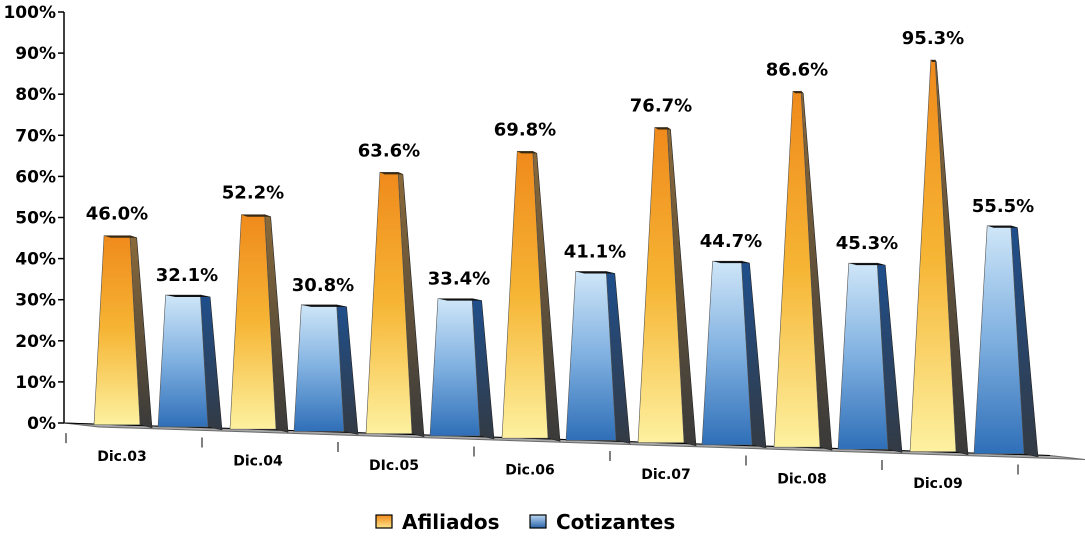 The height and width of the screenshot is (539, 1085). I want to click on bar-cotizantes-dic05, so click(462, 369).